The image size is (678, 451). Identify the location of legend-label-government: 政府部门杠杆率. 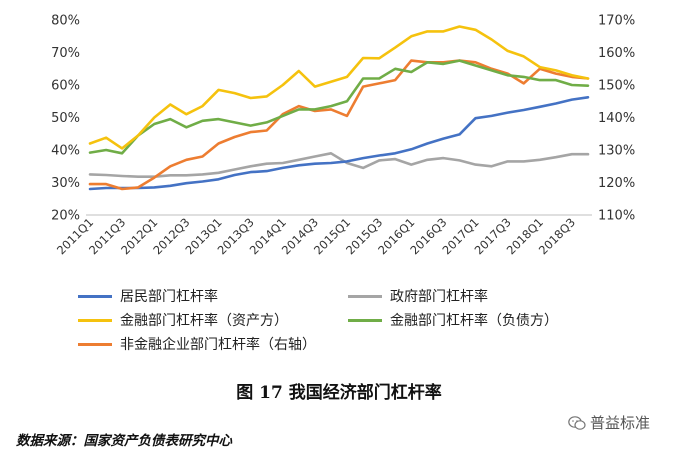
(439, 297).